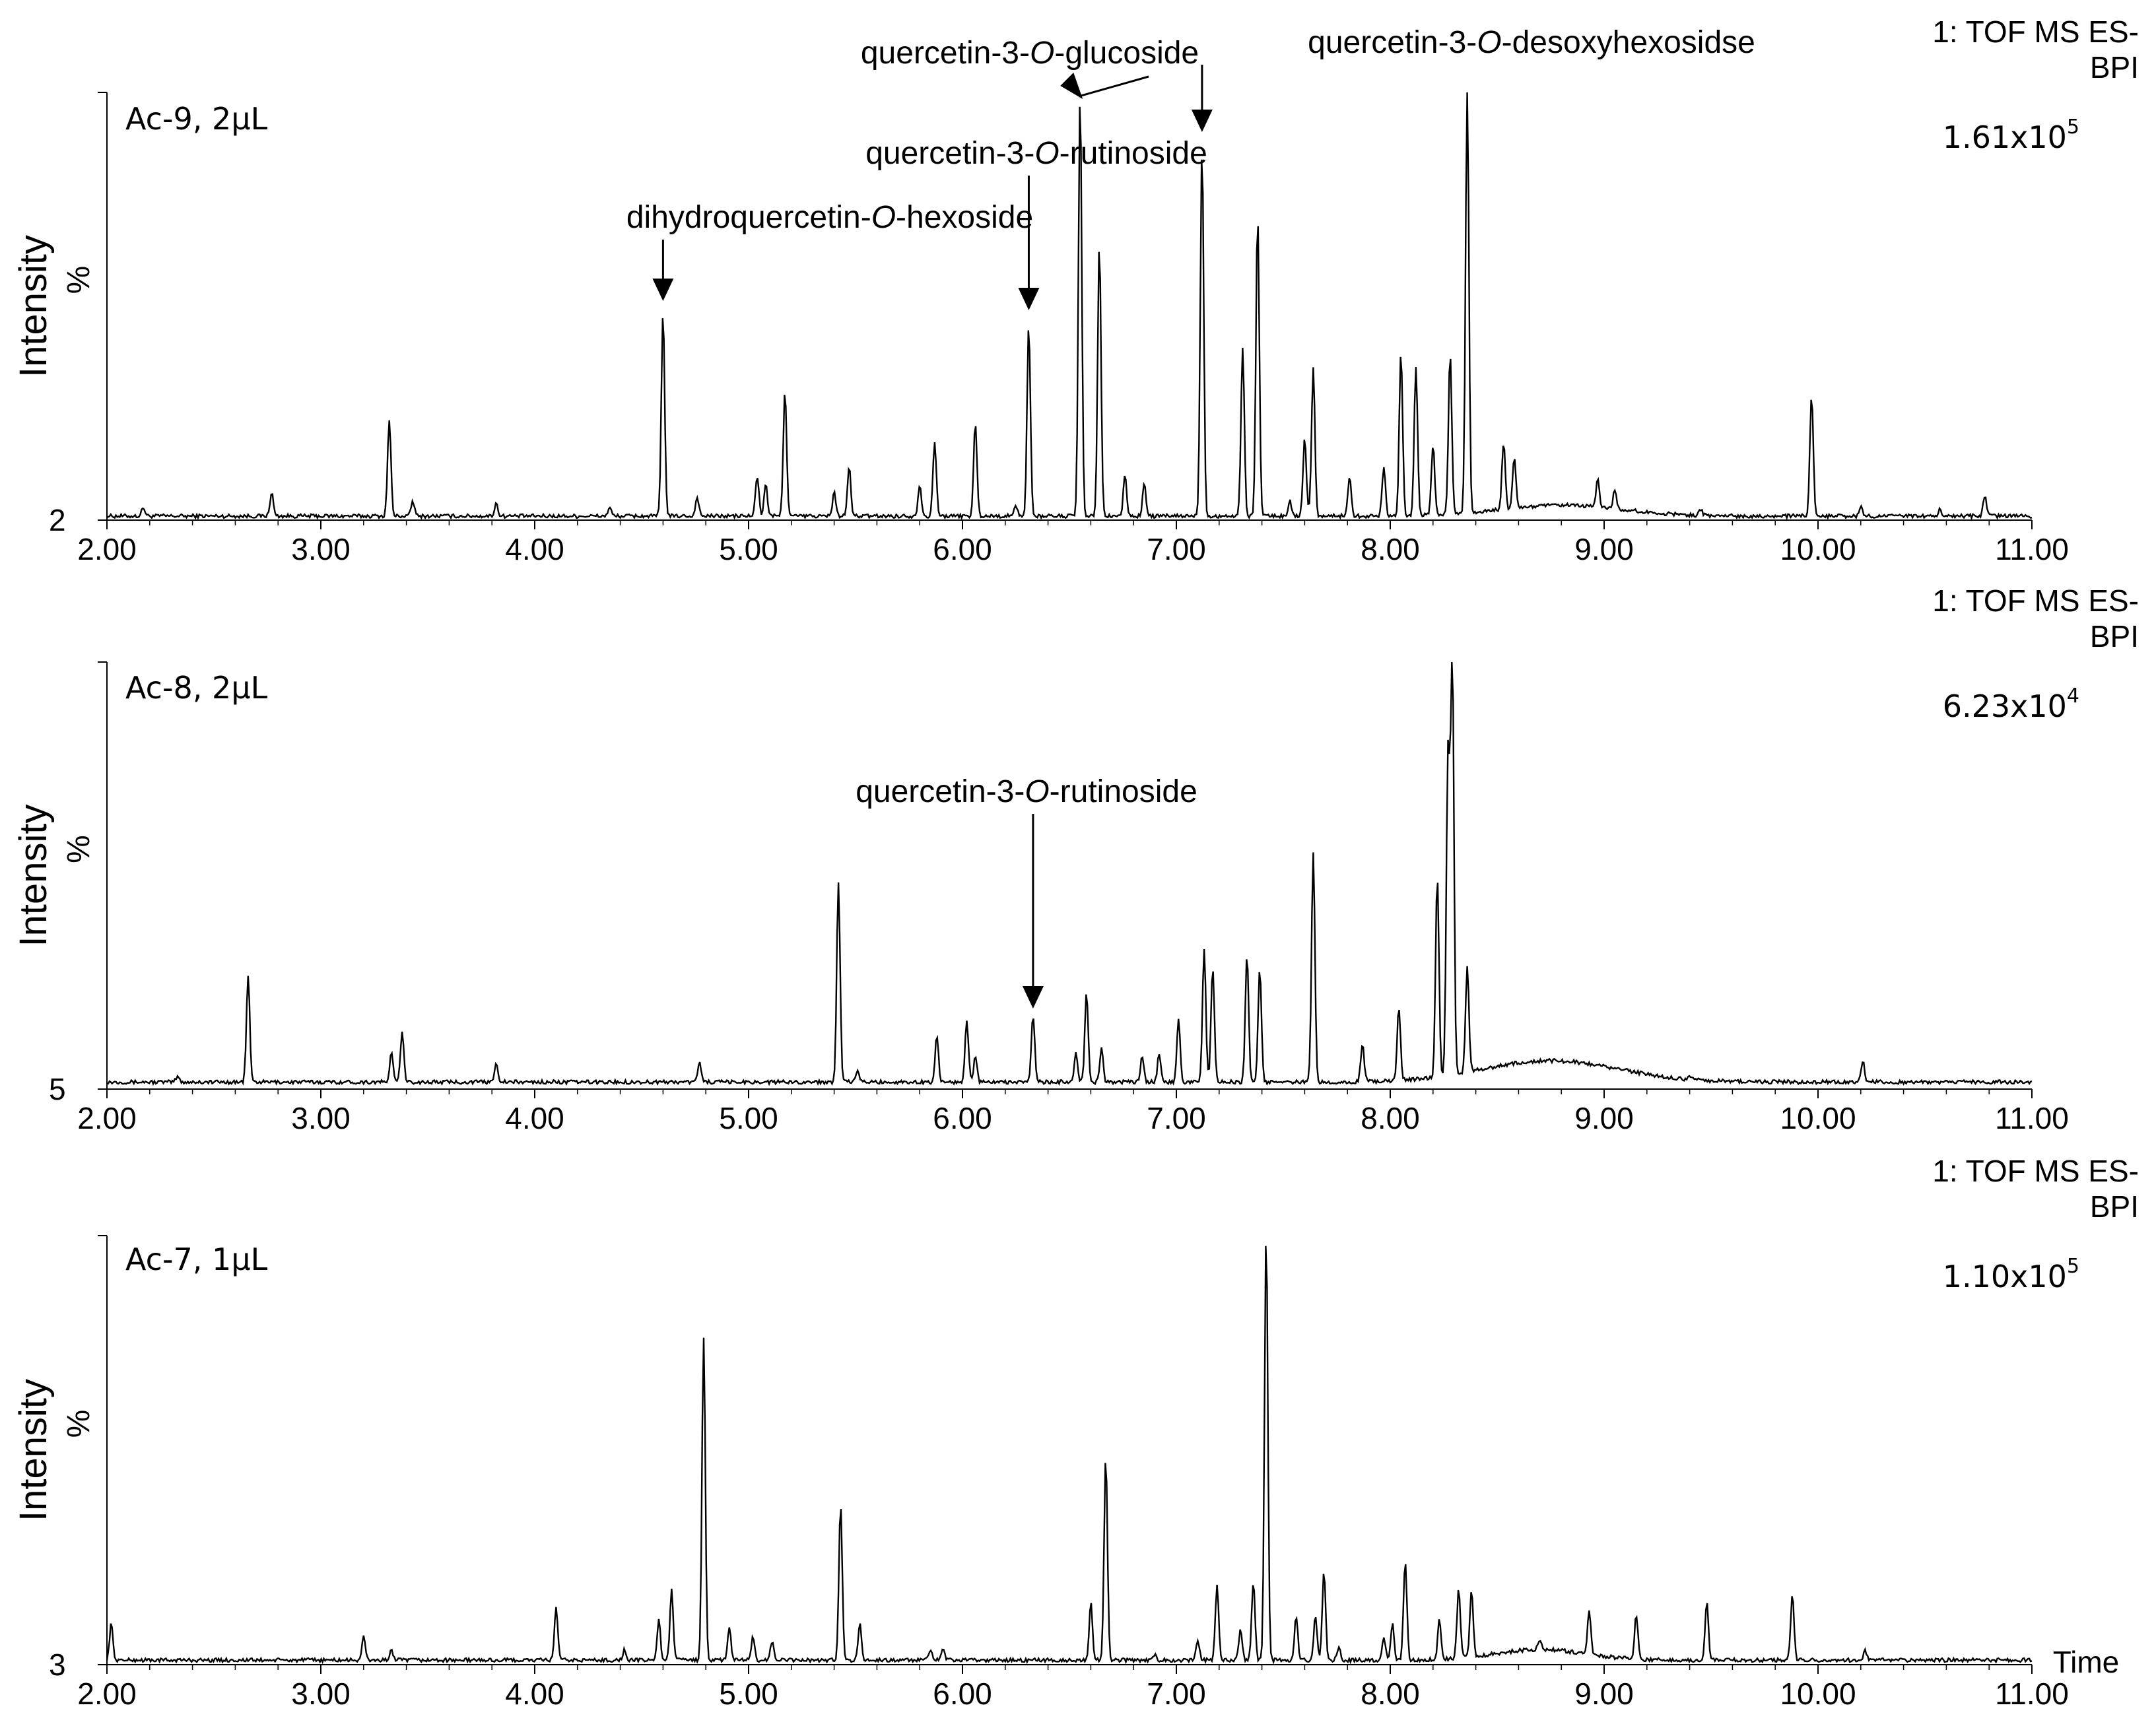 This screenshot has width=2156, height=1730. I want to click on annotation-text-post: -glucoside, so click(1126, 54).